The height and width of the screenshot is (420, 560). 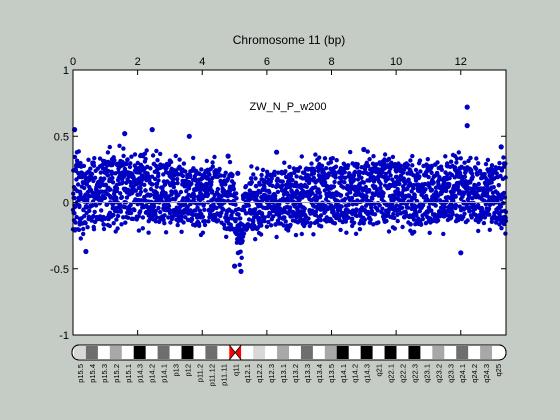 I want to click on band-label: q13.5, so click(x=331, y=373).